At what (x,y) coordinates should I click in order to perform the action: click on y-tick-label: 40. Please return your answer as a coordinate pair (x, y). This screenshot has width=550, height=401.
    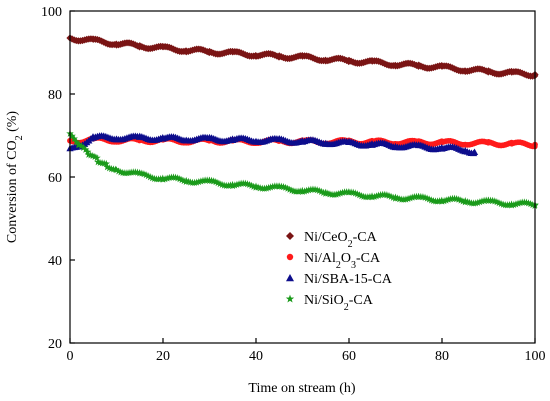
    Looking at the image, I should click on (55, 261).